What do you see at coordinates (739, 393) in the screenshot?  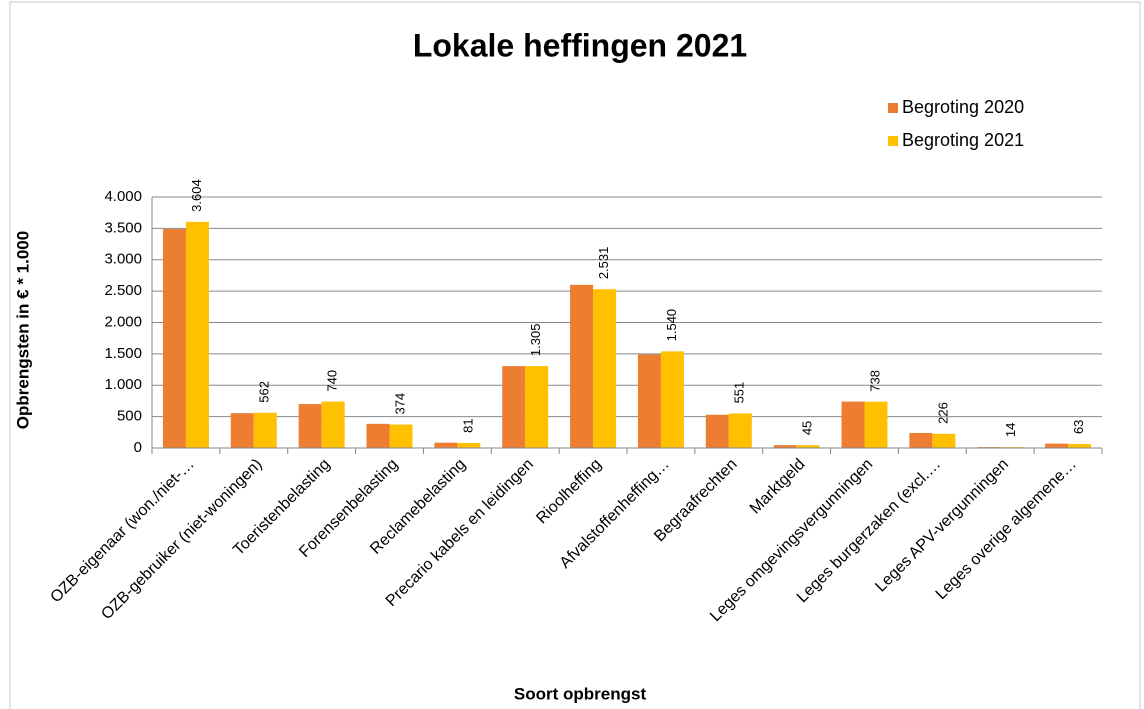 I see `data-label: 551` at bounding box center [739, 393].